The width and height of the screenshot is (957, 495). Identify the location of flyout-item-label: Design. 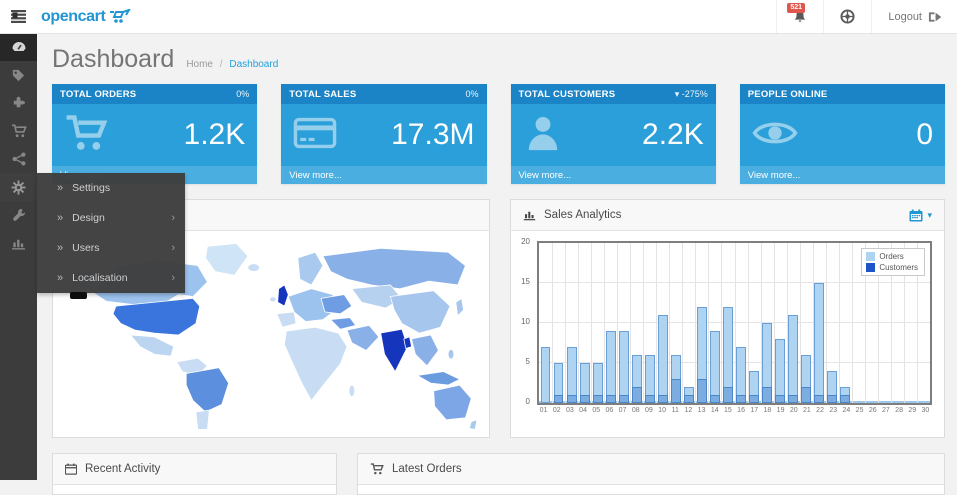
(88, 218).